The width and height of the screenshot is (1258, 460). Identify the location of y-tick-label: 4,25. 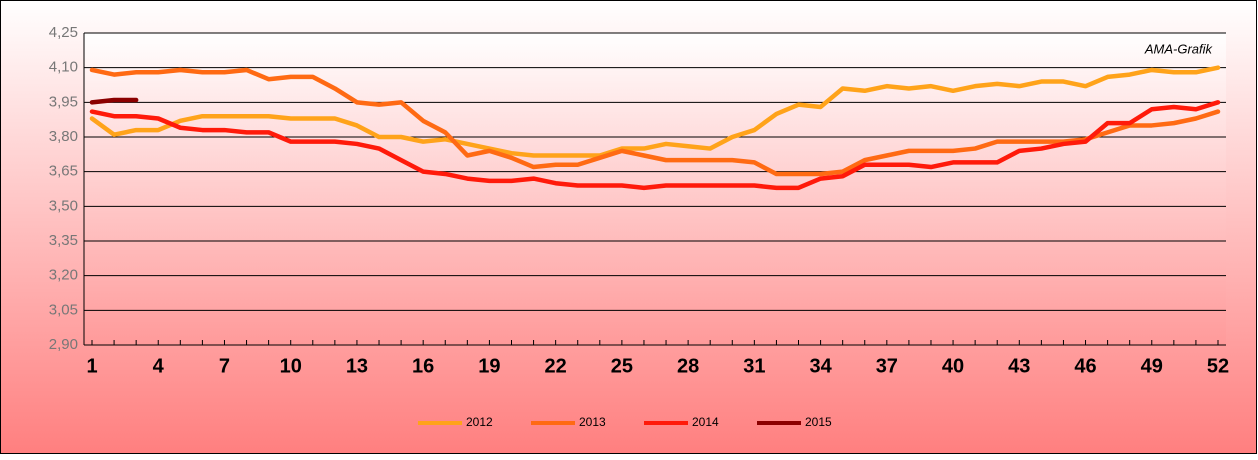
(63, 32).